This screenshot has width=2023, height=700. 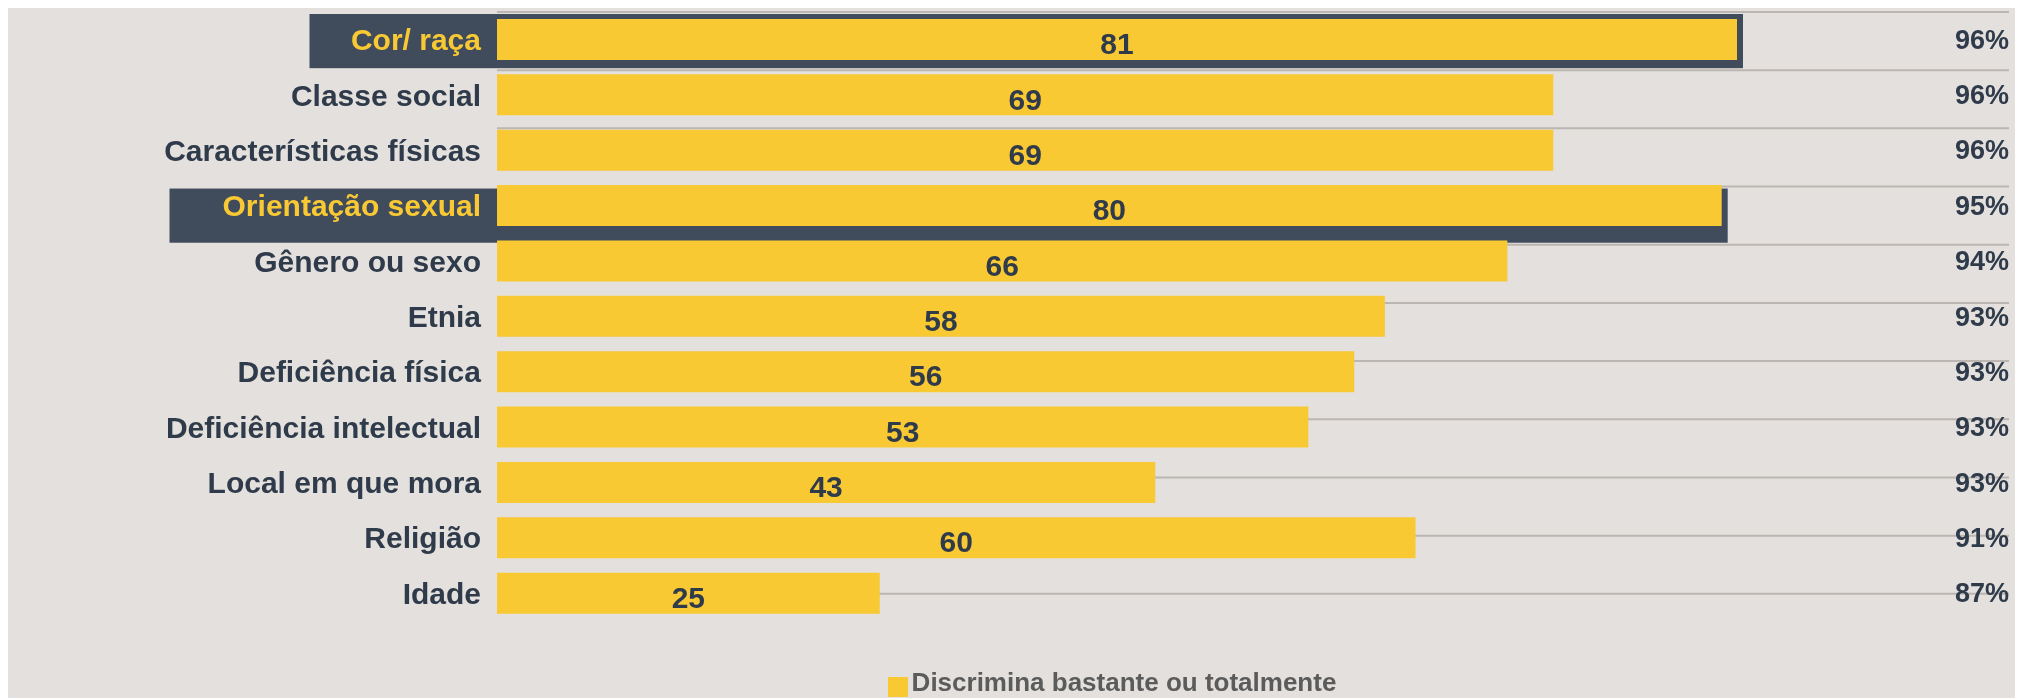 What do you see at coordinates (351, 206) in the screenshot?
I see `y-tick-label: Orientação sexual` at bounding box center [351, 206].